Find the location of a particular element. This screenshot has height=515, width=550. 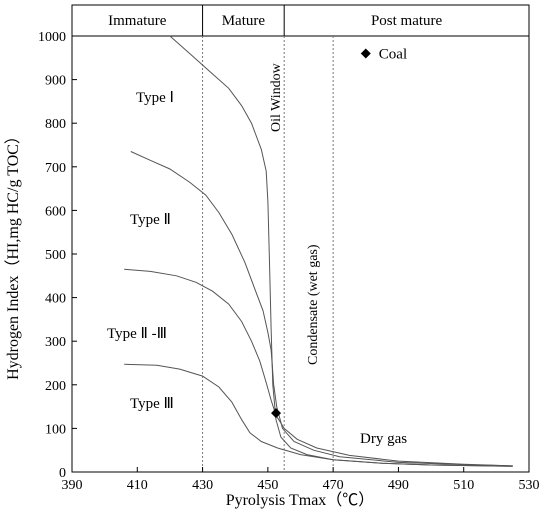

x-tick-label: 530 is located at coordinates (529, 485).